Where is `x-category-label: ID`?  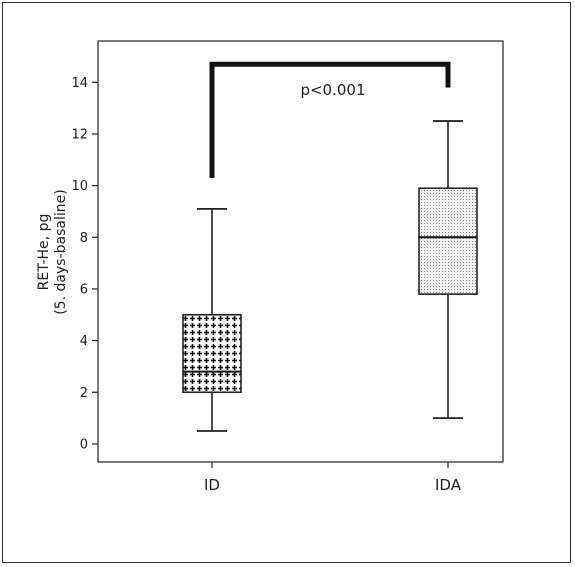 x-category-label: ID is located at coordinates (212, 485).